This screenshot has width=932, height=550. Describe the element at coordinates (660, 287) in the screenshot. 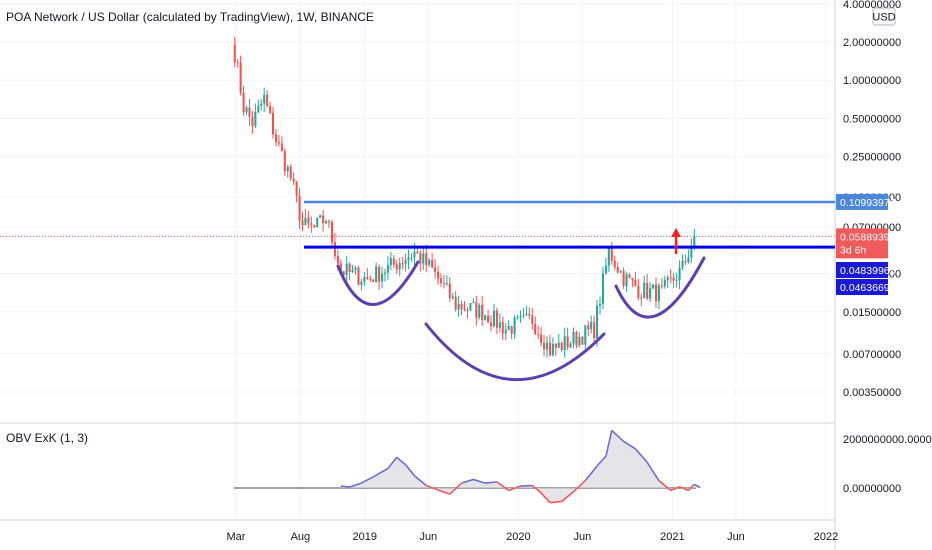

I see `right-shoulder-arc` at that location.